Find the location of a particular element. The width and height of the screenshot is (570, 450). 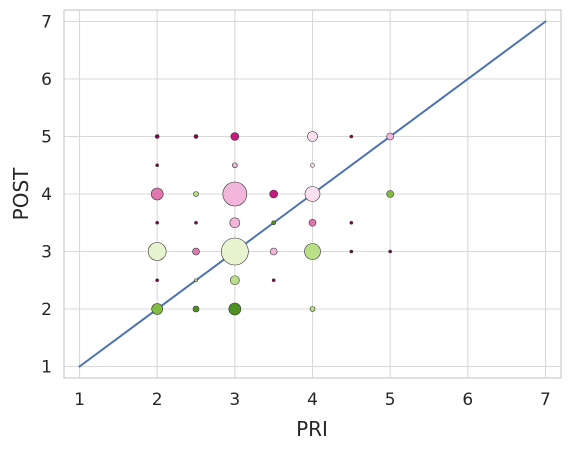

x-tick-label: 6 is located at coordinates (467, 400).